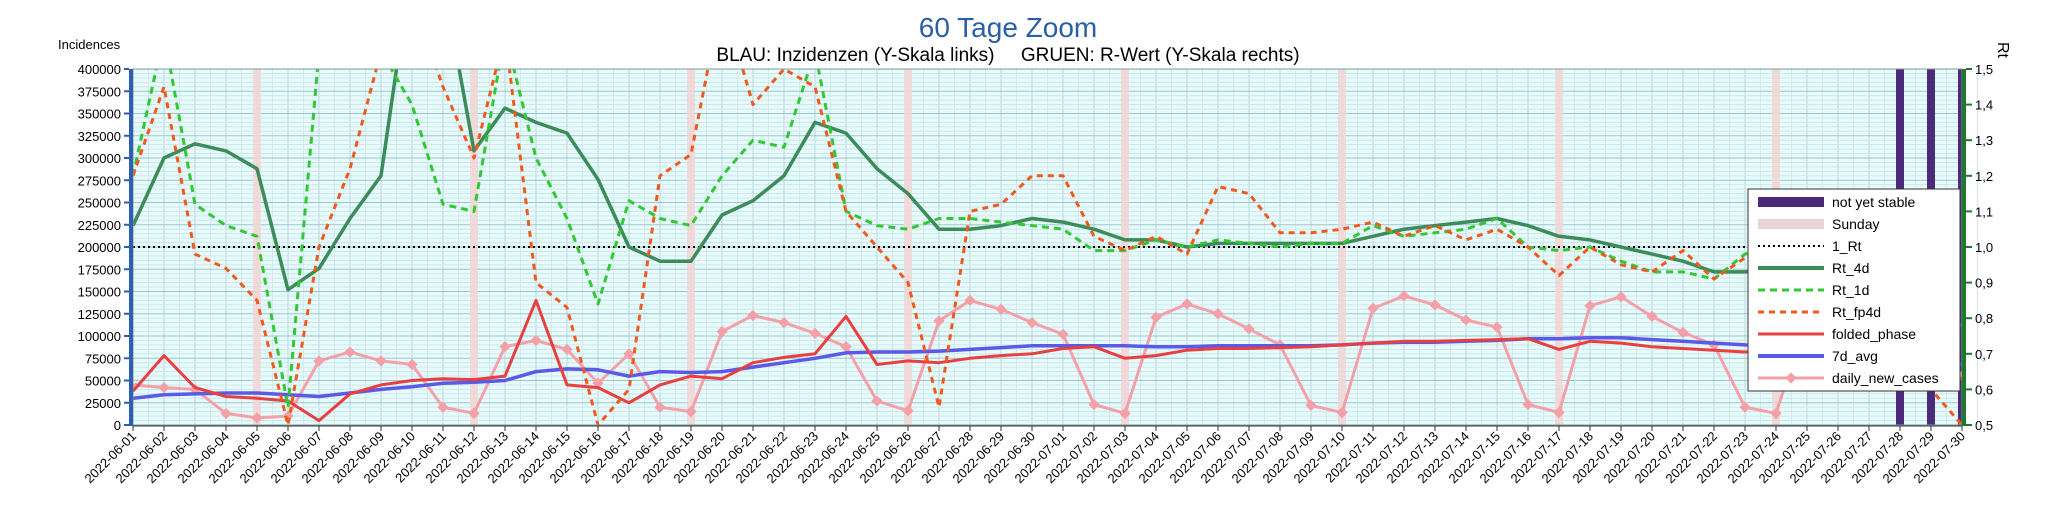  Describe the element at coordinates (99, 136) in the screenshot. I see `y-tick-label-left: 325000` at that location.